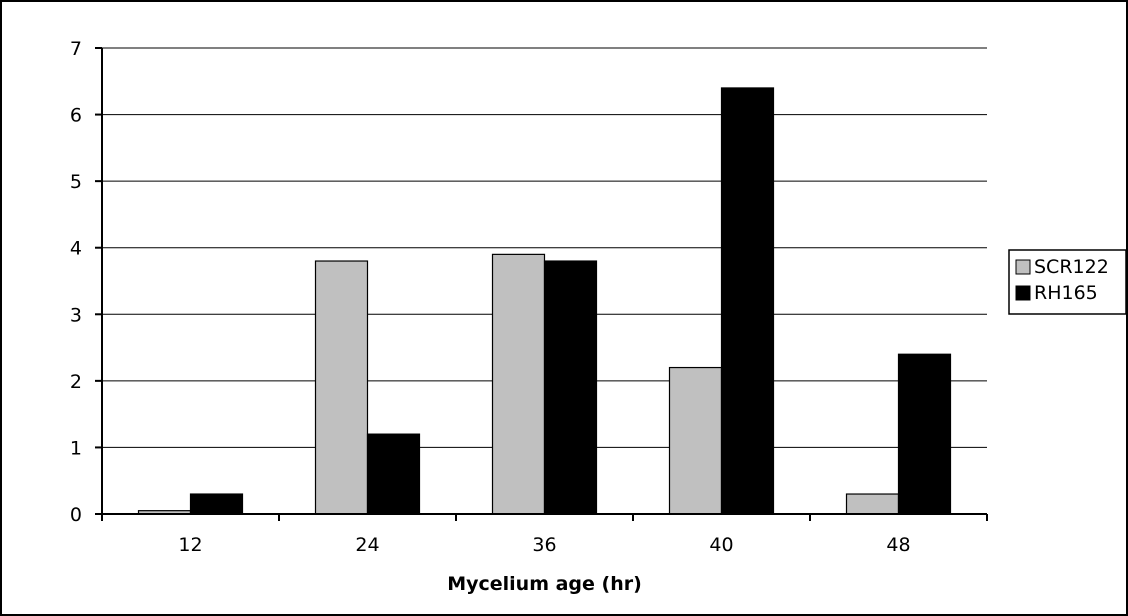  Describe the element at coordinates (367, 545) in the screenshot. I see `x-tick-label: 24` at that location.